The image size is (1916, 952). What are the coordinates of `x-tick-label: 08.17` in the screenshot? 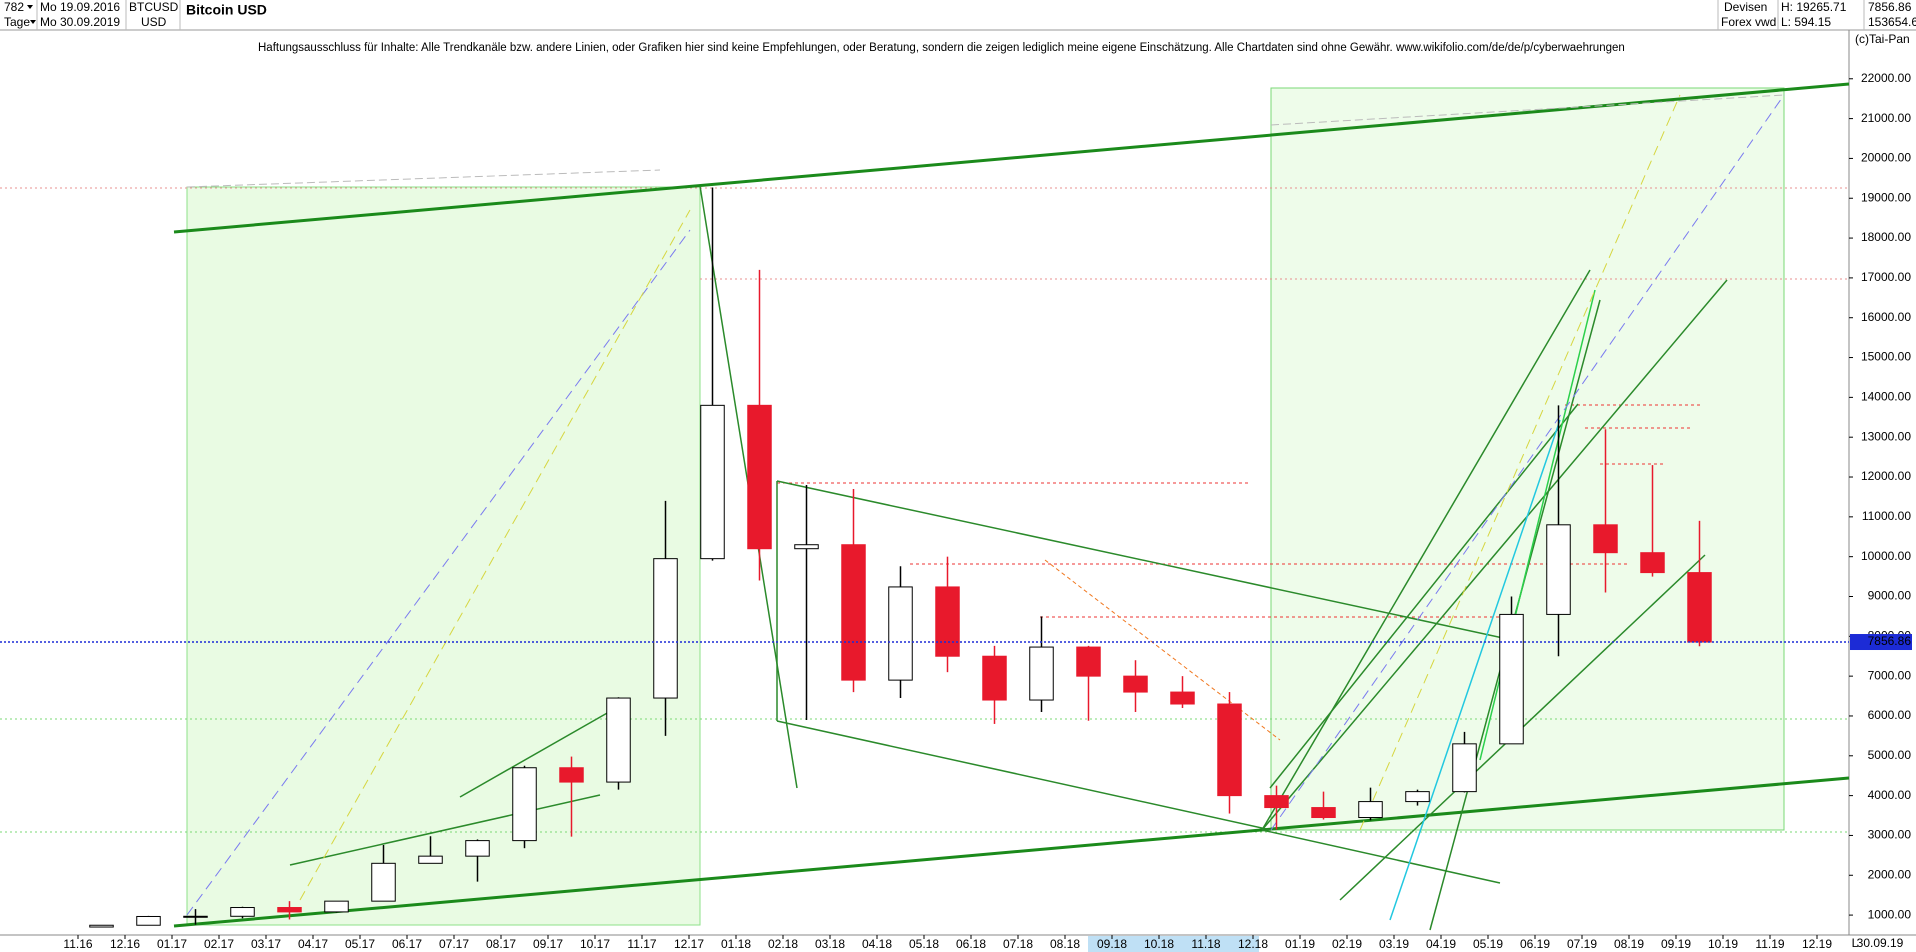 It's located at (501, 944).